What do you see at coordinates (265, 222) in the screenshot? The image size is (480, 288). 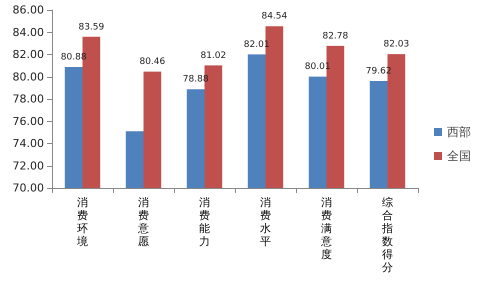 I see `x-tick-label: 消费水平` at bounding box center [265, 222].